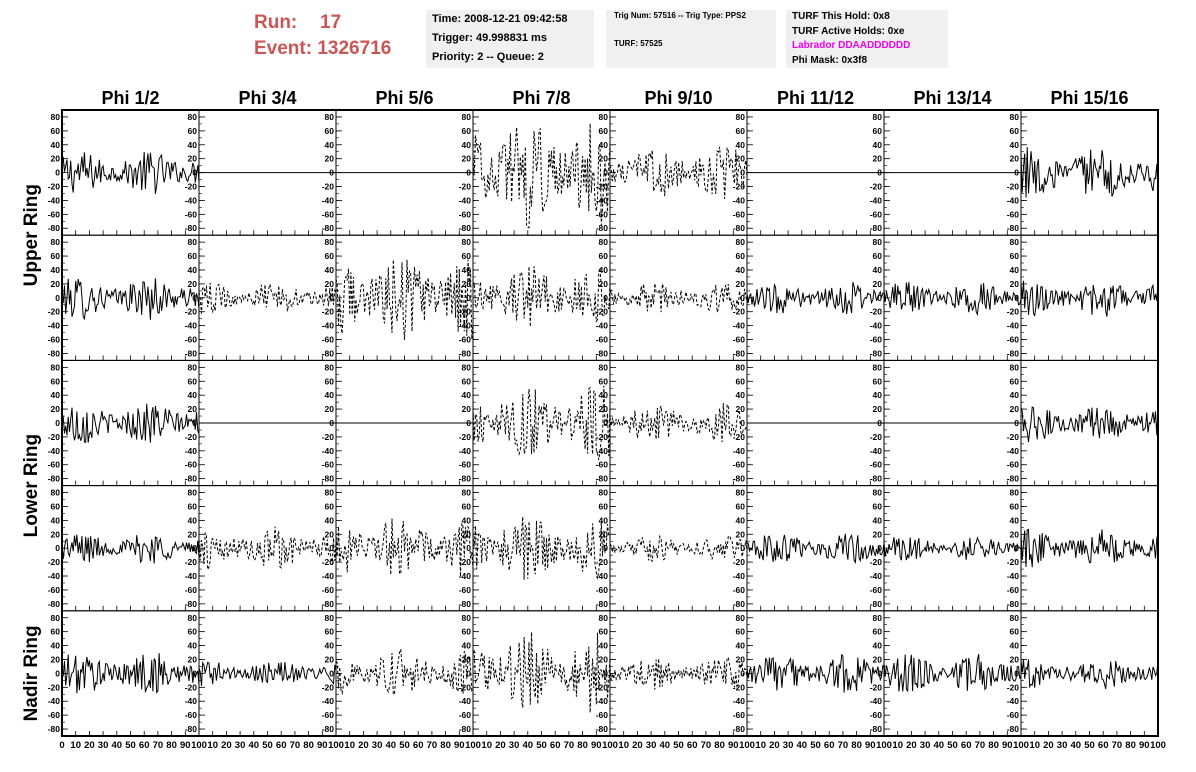  I want to click on x-tick-label: 80, so click(856, 745).